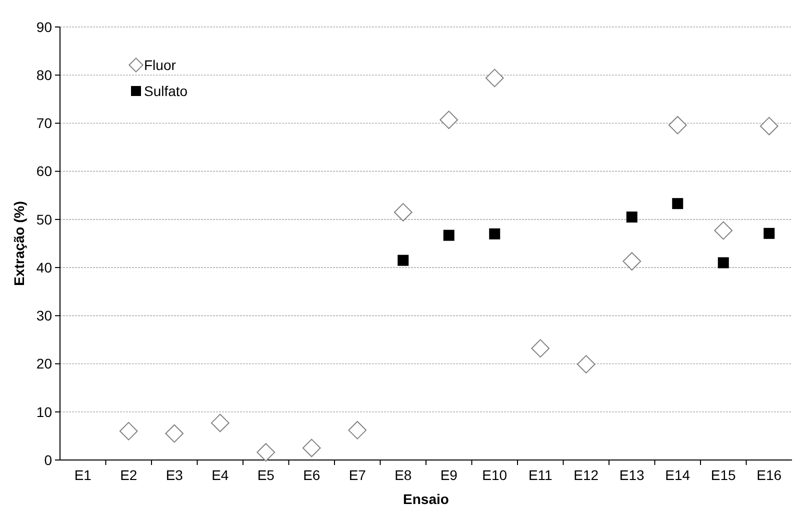 Image resolution: width=806 pixels, height=517 pixels. I want to click on x-tick-label: E3, so click(175, 475).